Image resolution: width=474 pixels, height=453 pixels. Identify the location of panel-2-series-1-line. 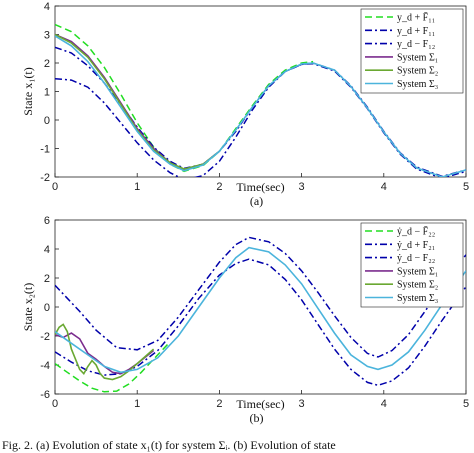
(113, 367).